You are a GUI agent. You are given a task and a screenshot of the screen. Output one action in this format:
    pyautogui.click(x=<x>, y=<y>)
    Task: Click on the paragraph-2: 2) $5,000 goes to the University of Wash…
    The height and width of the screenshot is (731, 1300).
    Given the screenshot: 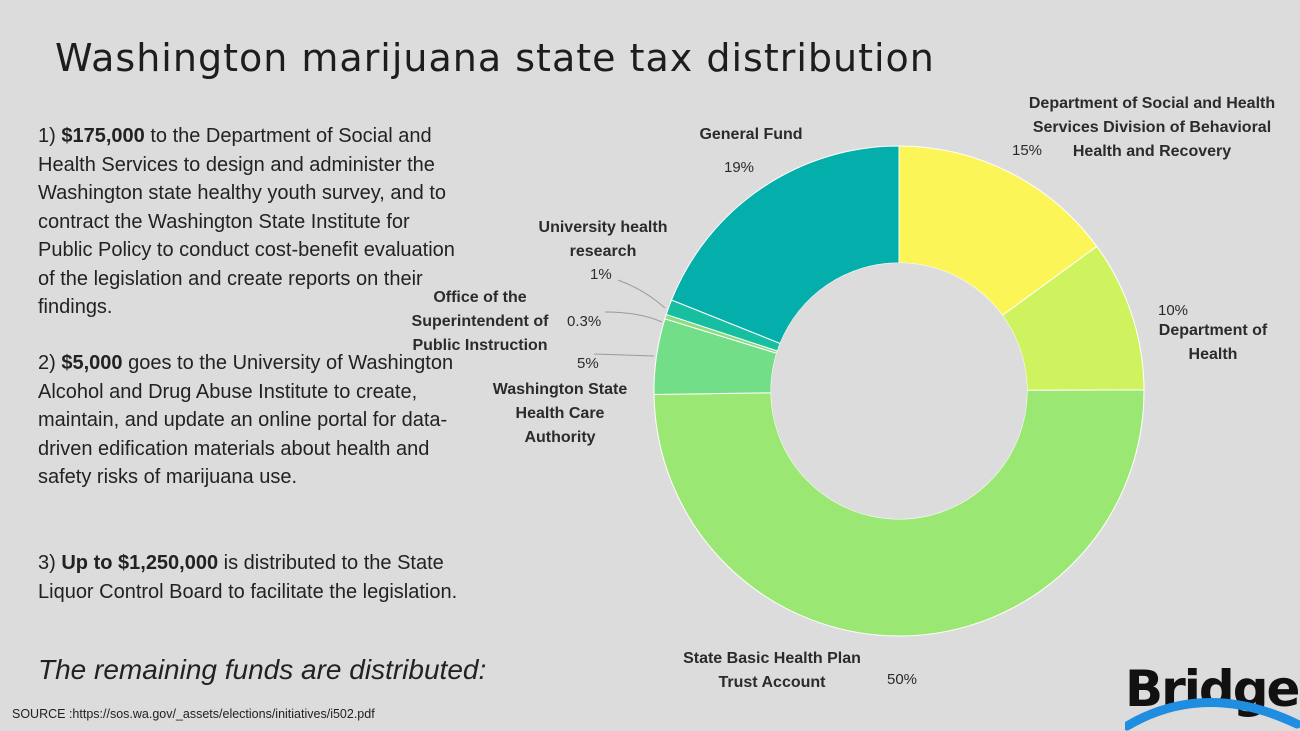 What is the action you would take?
    pyautogui.click(x=248, y=420)
    